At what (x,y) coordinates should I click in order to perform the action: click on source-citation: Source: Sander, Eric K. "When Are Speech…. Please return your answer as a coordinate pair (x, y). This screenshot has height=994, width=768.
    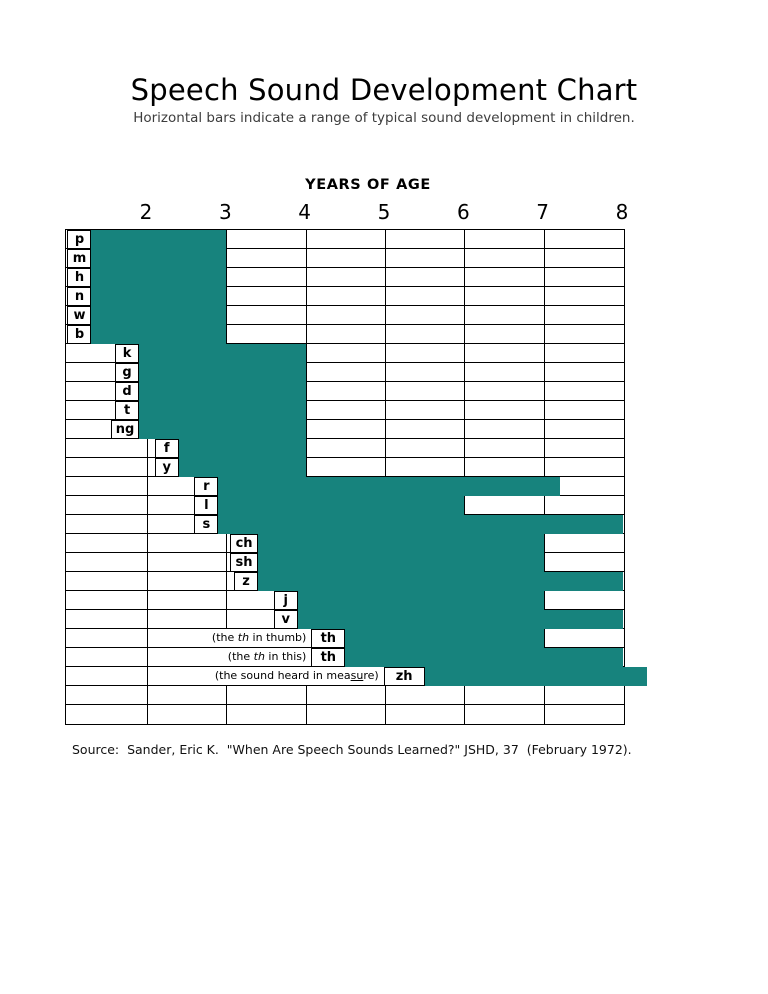
    Looking at the image, I should click on (352, 749).